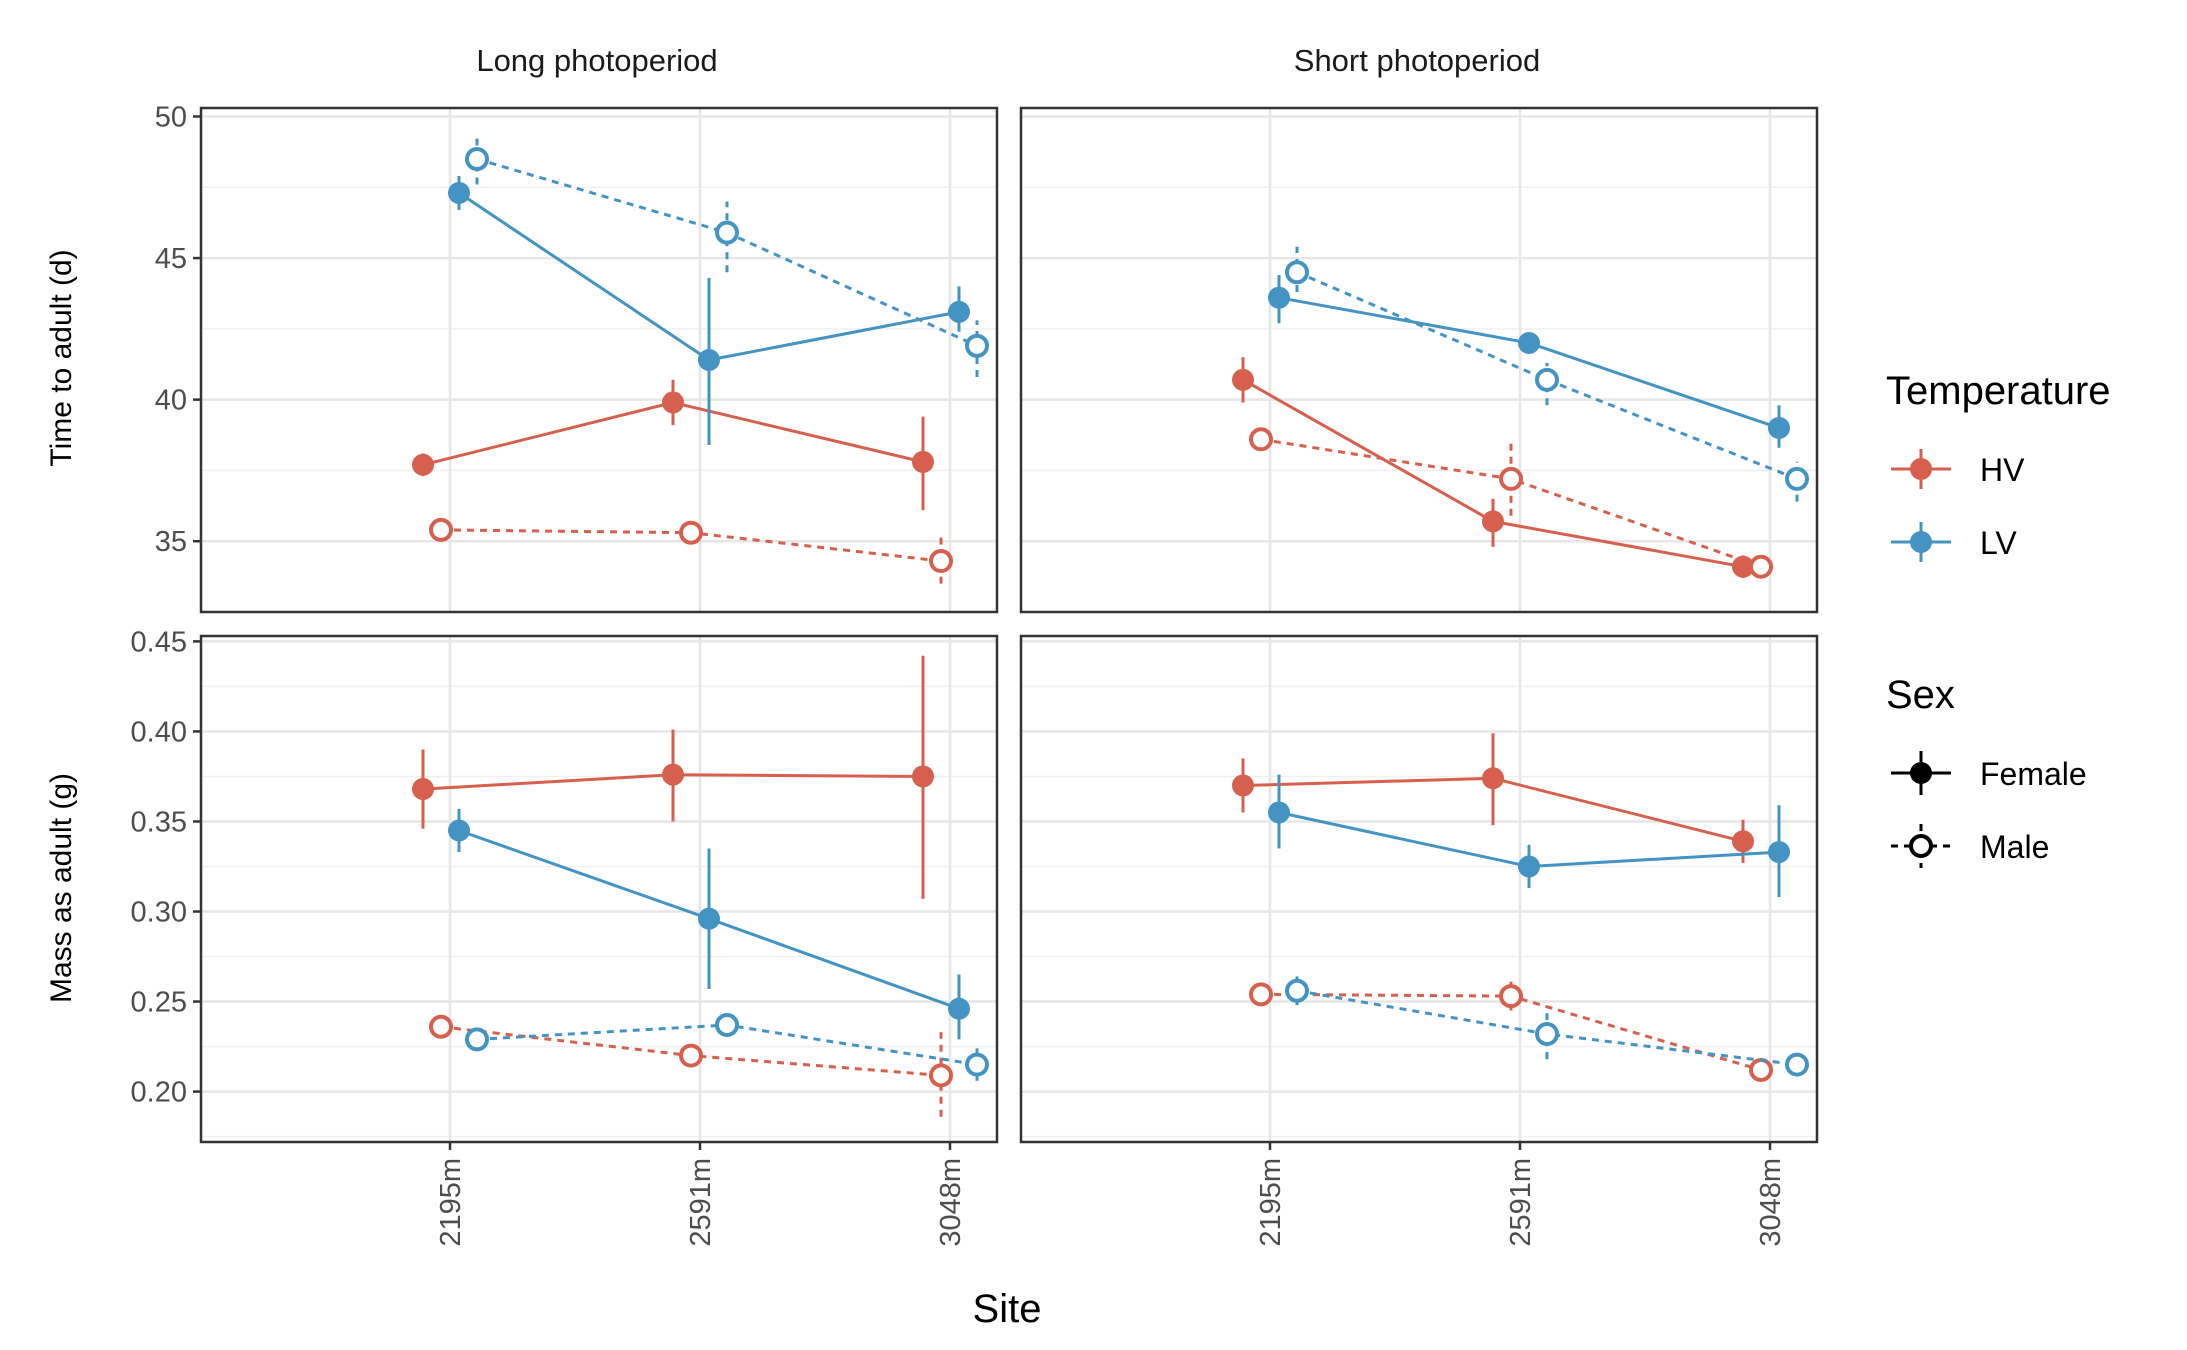 The height and width of the screenshot is (1350, 2187). Describe the element at coordinates (61, 357) in the screenshot. I see `y-axis-title-time: Time to adult (d)` at that location.